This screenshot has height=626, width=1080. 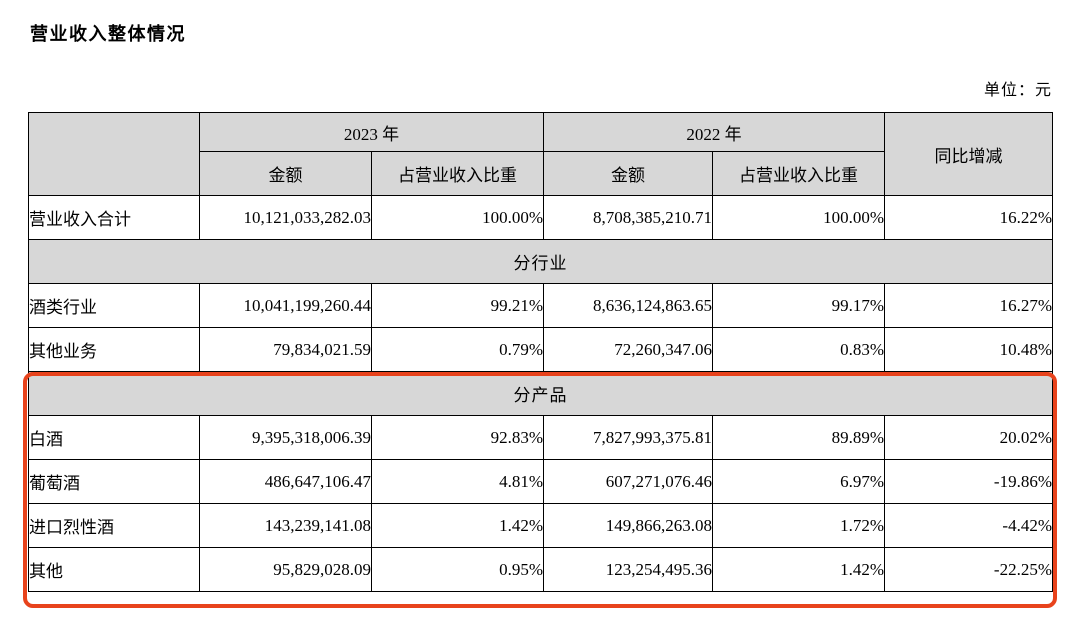 I want to click on page-title: 营业收入整体情况, so click(x=108, y=34).